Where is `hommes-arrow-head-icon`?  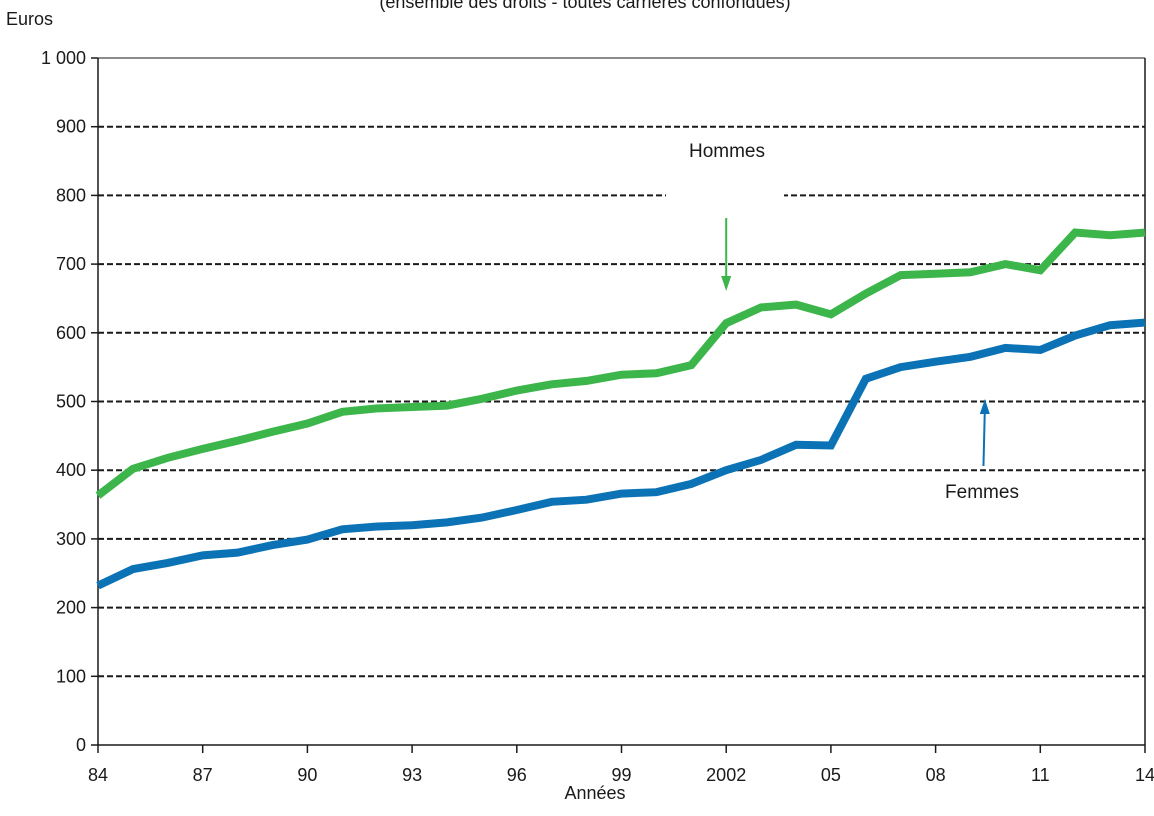
hommes-arrow-head-icon is located at coordinates (726, 283).